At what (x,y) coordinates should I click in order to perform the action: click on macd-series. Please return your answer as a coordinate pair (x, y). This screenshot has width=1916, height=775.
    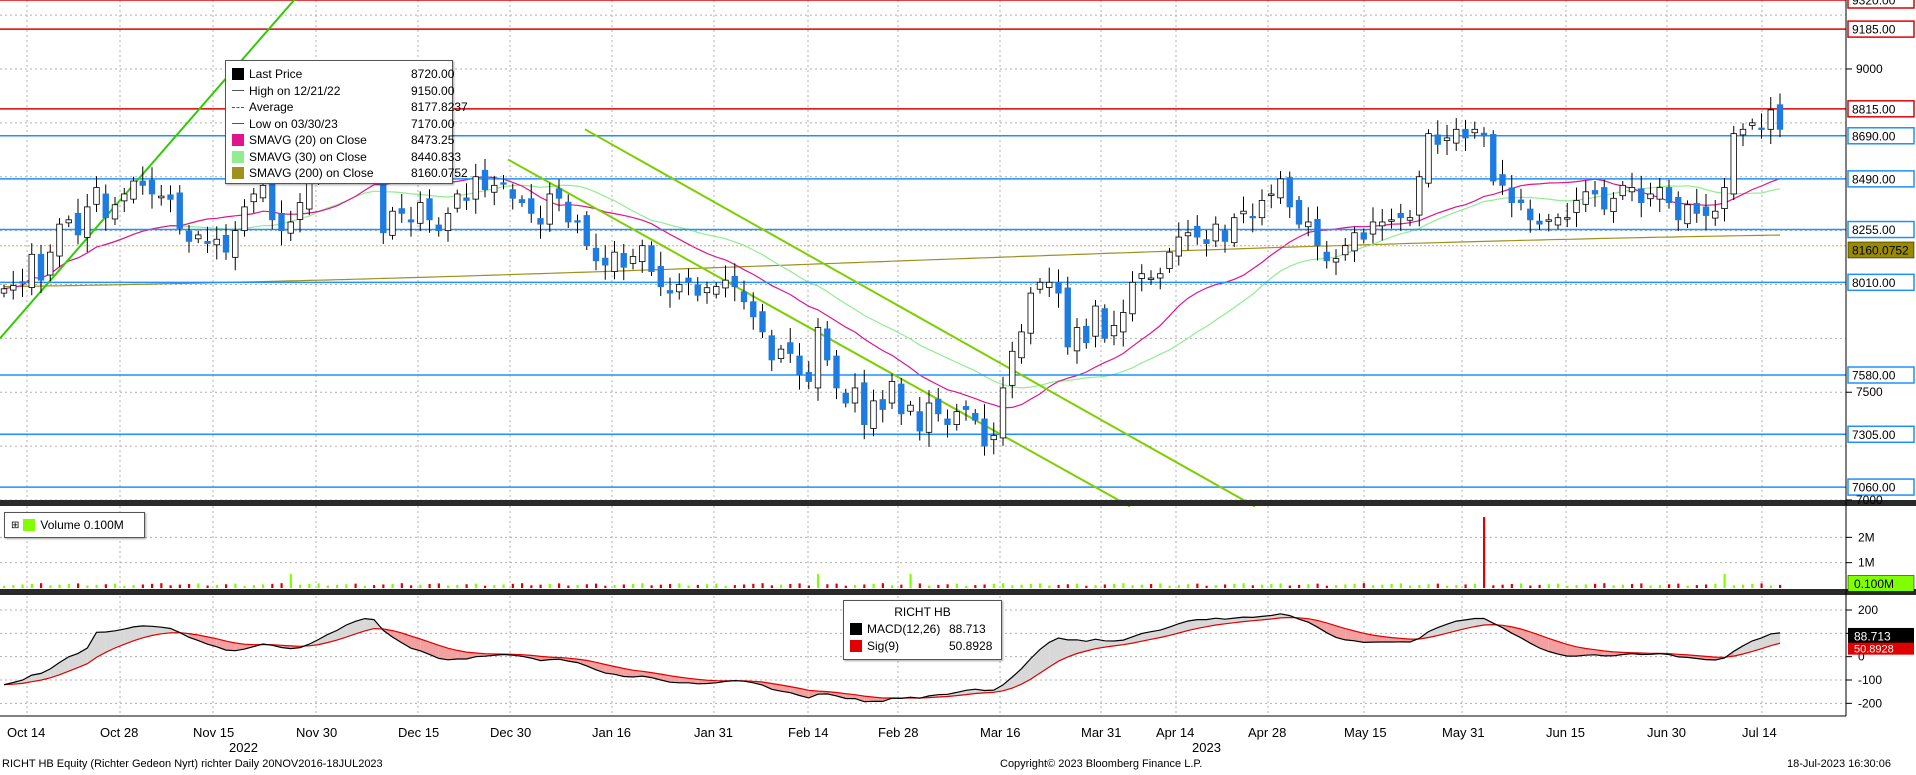
    Looking at the image, I should click on (892, 658).